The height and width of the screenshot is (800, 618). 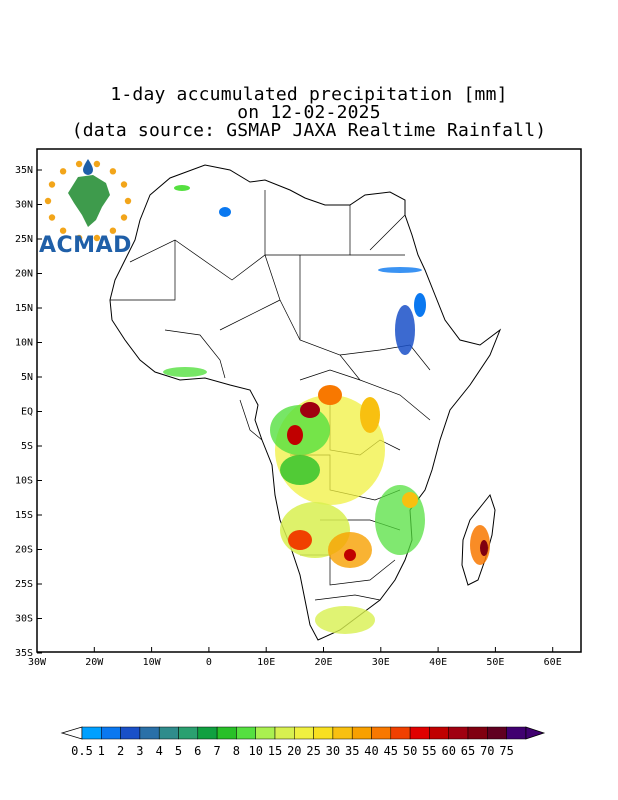 What do you see at coordinates (85, 245) in the screenshot?
I see `acmad-logo-text: ACMAD` at bounding box center [85, 245].